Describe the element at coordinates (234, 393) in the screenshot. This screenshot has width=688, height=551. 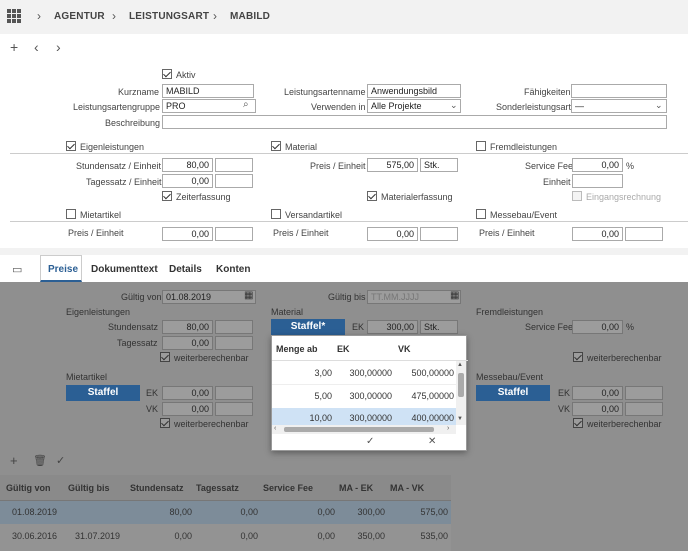
I see `miet-ek-unit-input` at that location.